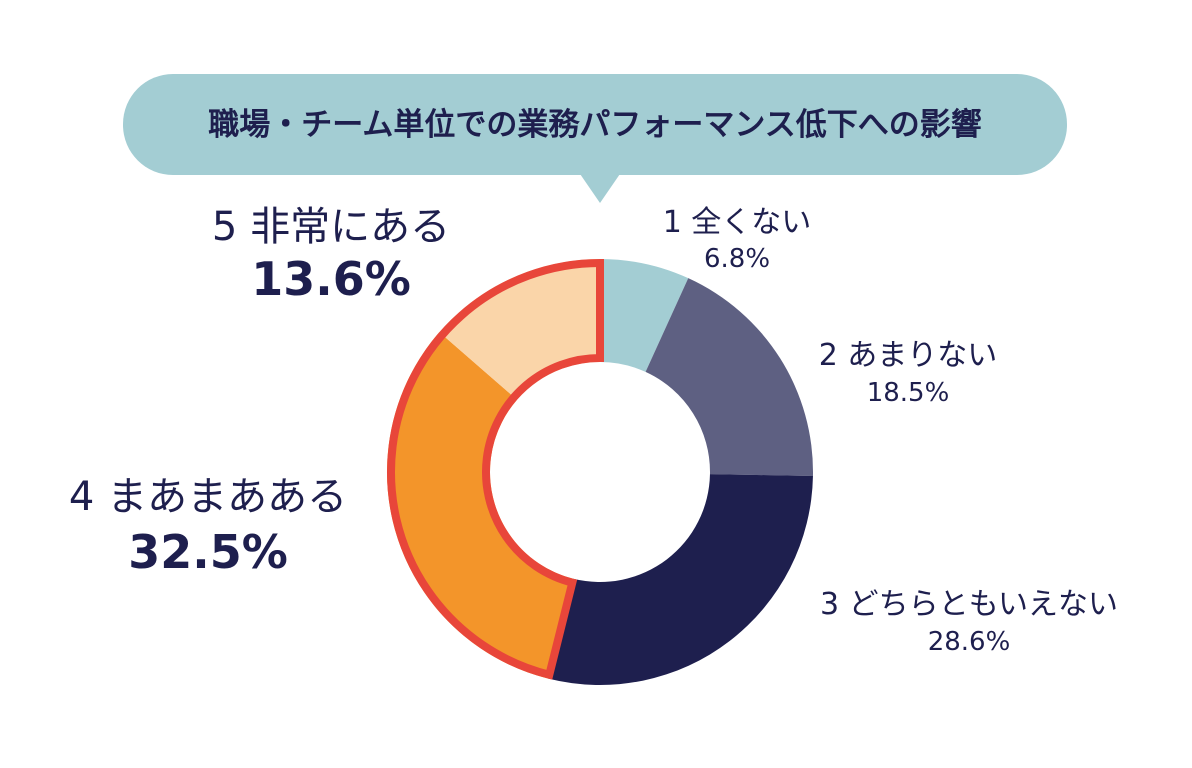 Image resolution: width=1192 pixels, height=768 pixels. What do you see at coordinates (208, 497) in the screenshot?
I see `slice-label-4: 4 まあまあある` at bounding box center [208, 497].